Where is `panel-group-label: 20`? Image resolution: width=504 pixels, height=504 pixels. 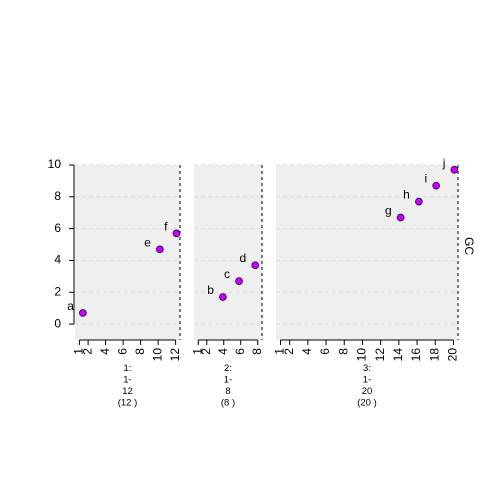
panel-group-label: 20 is located at coordinates (367, 391).